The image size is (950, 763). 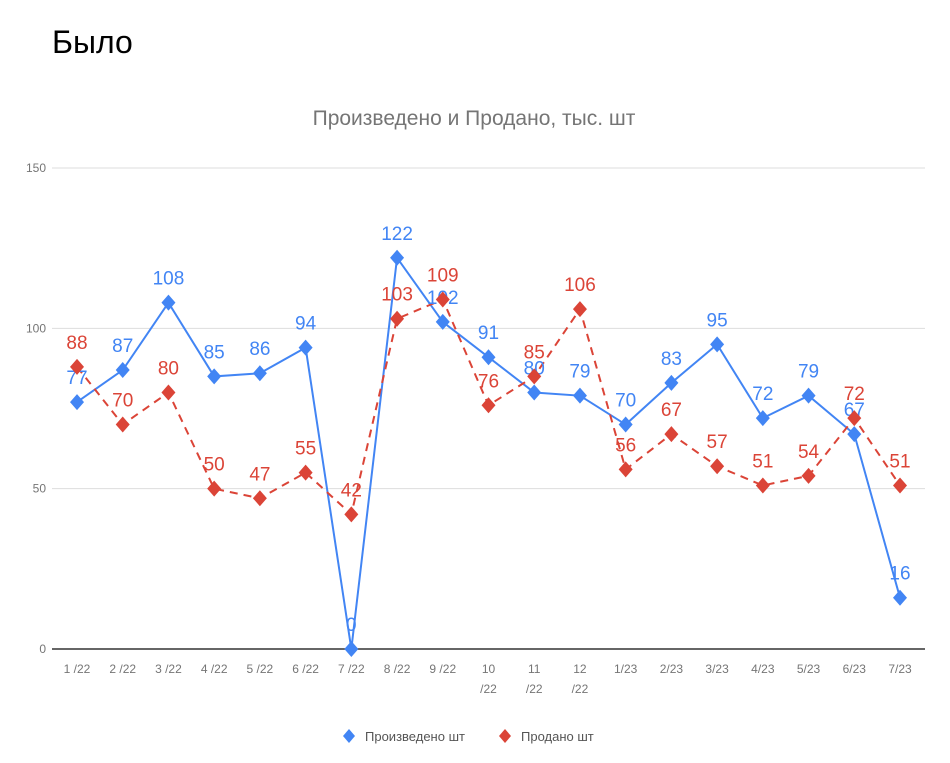 What do you see at coordinates (259, 349) in the screenshot?
I see `data-label: 86` at bounding box center [259, 349].